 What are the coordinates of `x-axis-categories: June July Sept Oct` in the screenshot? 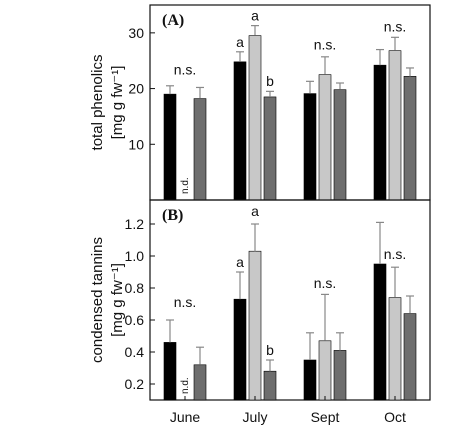 It's located at (288, 410).